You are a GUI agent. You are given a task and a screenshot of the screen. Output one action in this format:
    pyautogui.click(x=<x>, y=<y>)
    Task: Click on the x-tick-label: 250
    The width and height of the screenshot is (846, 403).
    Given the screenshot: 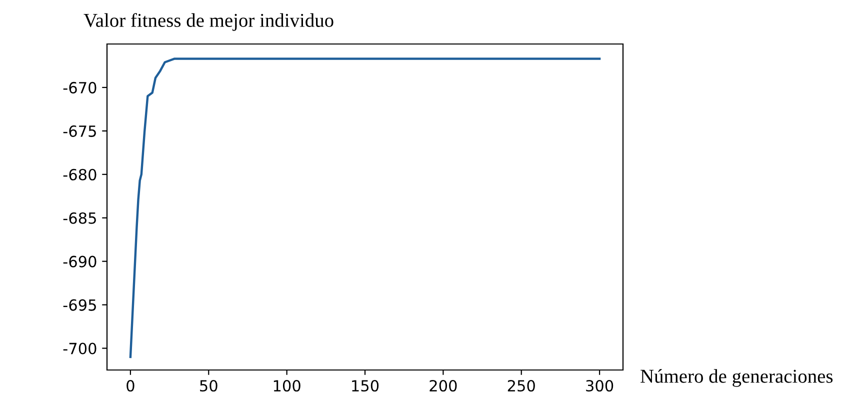 What is the action you would take?
    pyautogui.click(x=521, y=386)
    